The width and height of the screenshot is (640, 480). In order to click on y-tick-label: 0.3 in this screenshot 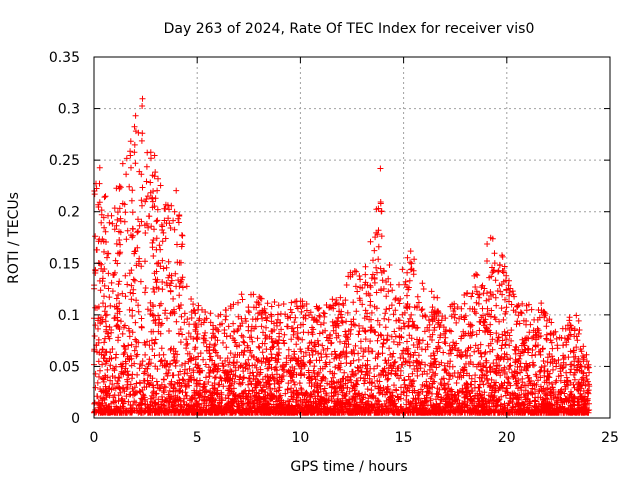, I will do `click(69, 110)`.